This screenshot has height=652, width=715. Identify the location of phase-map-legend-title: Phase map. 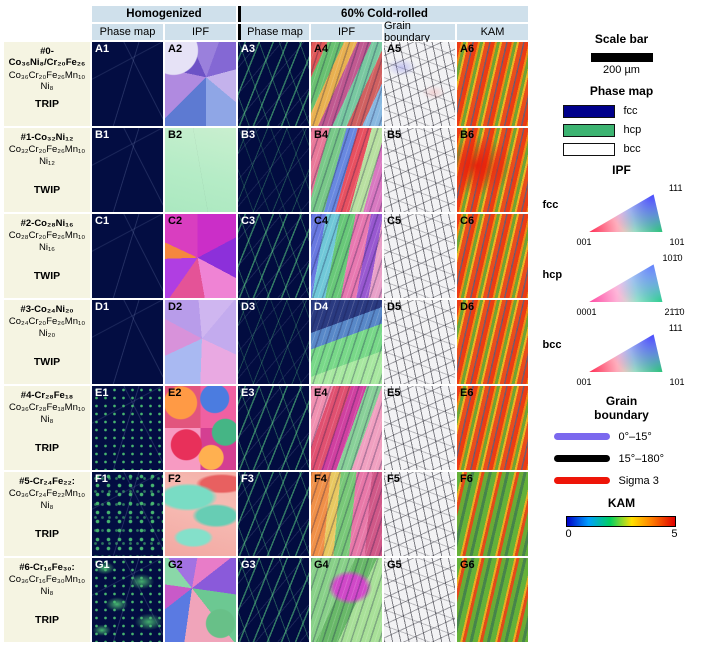
(621, 90).